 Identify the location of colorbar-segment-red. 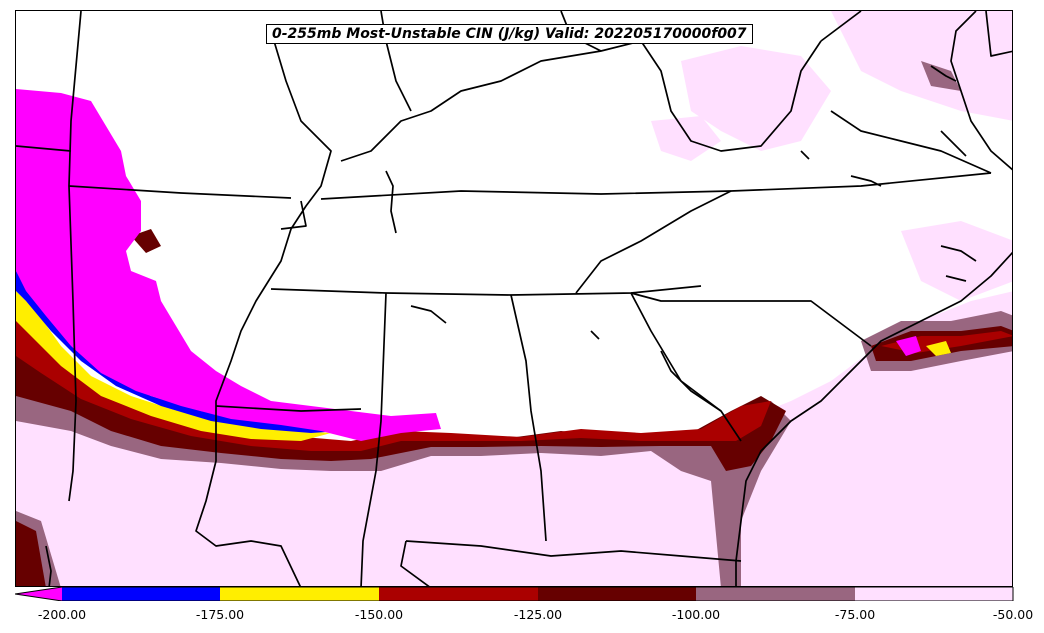
(458, 594).